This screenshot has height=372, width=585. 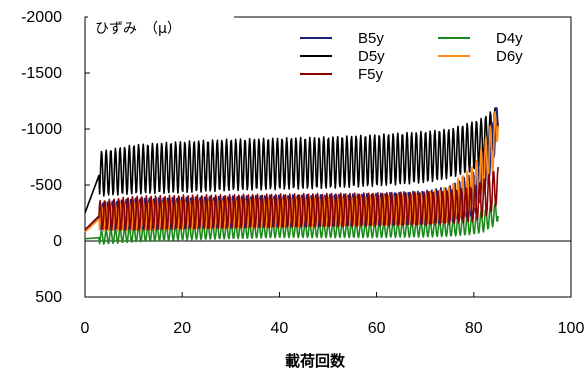 I want to click on y-tick-label: -1500, so click(x=41, y=73).